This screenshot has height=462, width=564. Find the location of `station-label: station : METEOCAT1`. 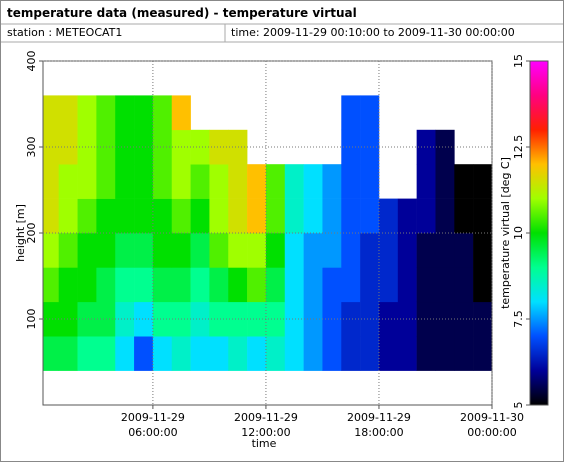

station-label: station : METEOCAT1 is located at coordinates (64, 32).